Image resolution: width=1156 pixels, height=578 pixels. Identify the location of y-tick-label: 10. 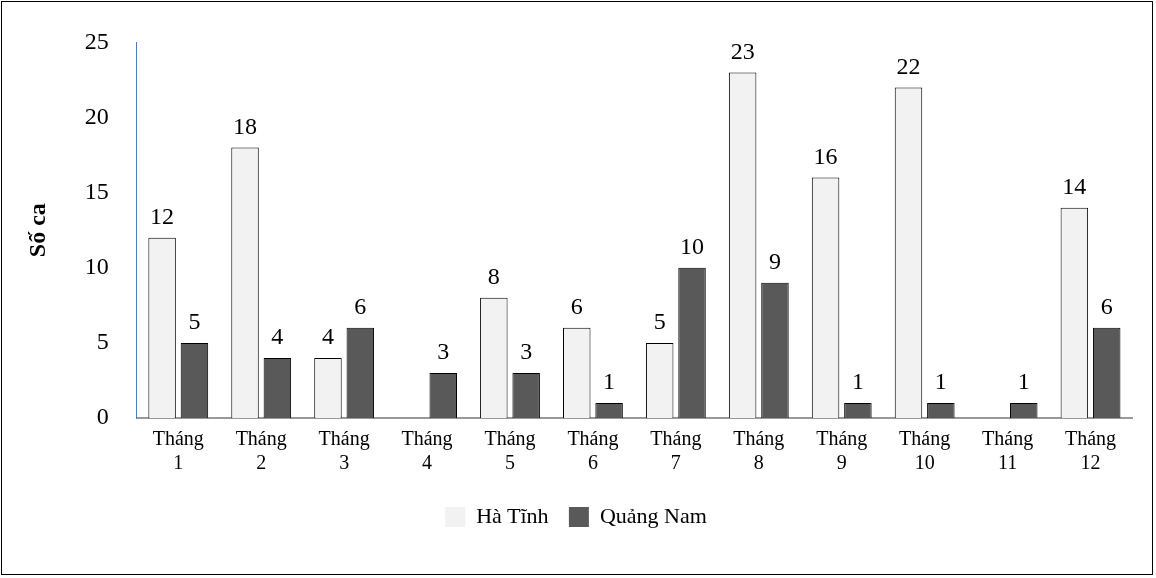
(96, 266).